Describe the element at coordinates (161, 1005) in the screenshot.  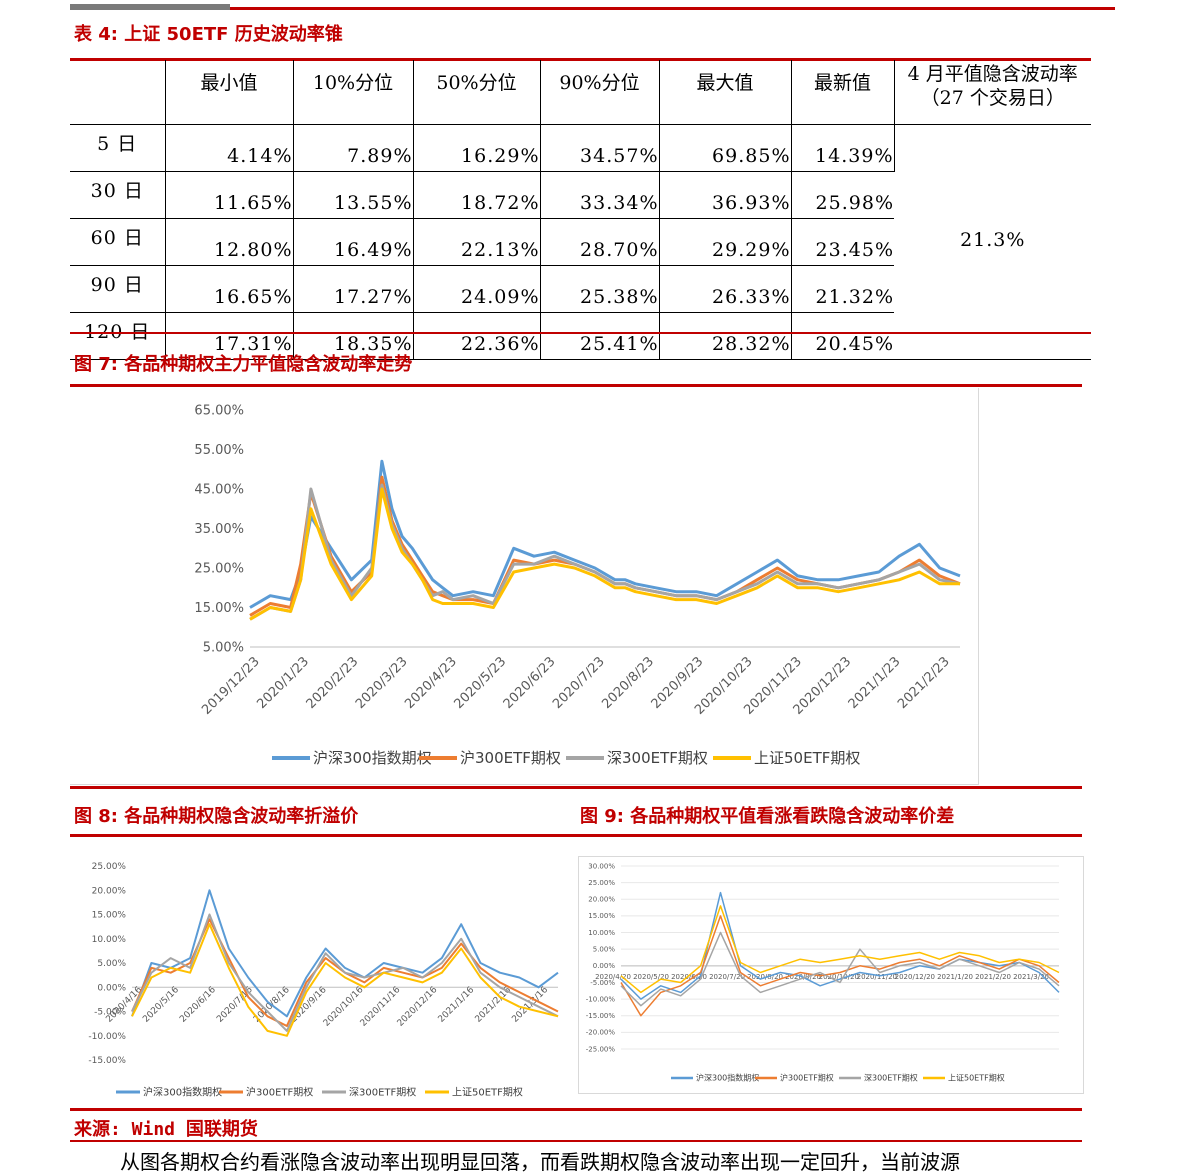
I see `x-tick-label: 2020/5/16` at that location.